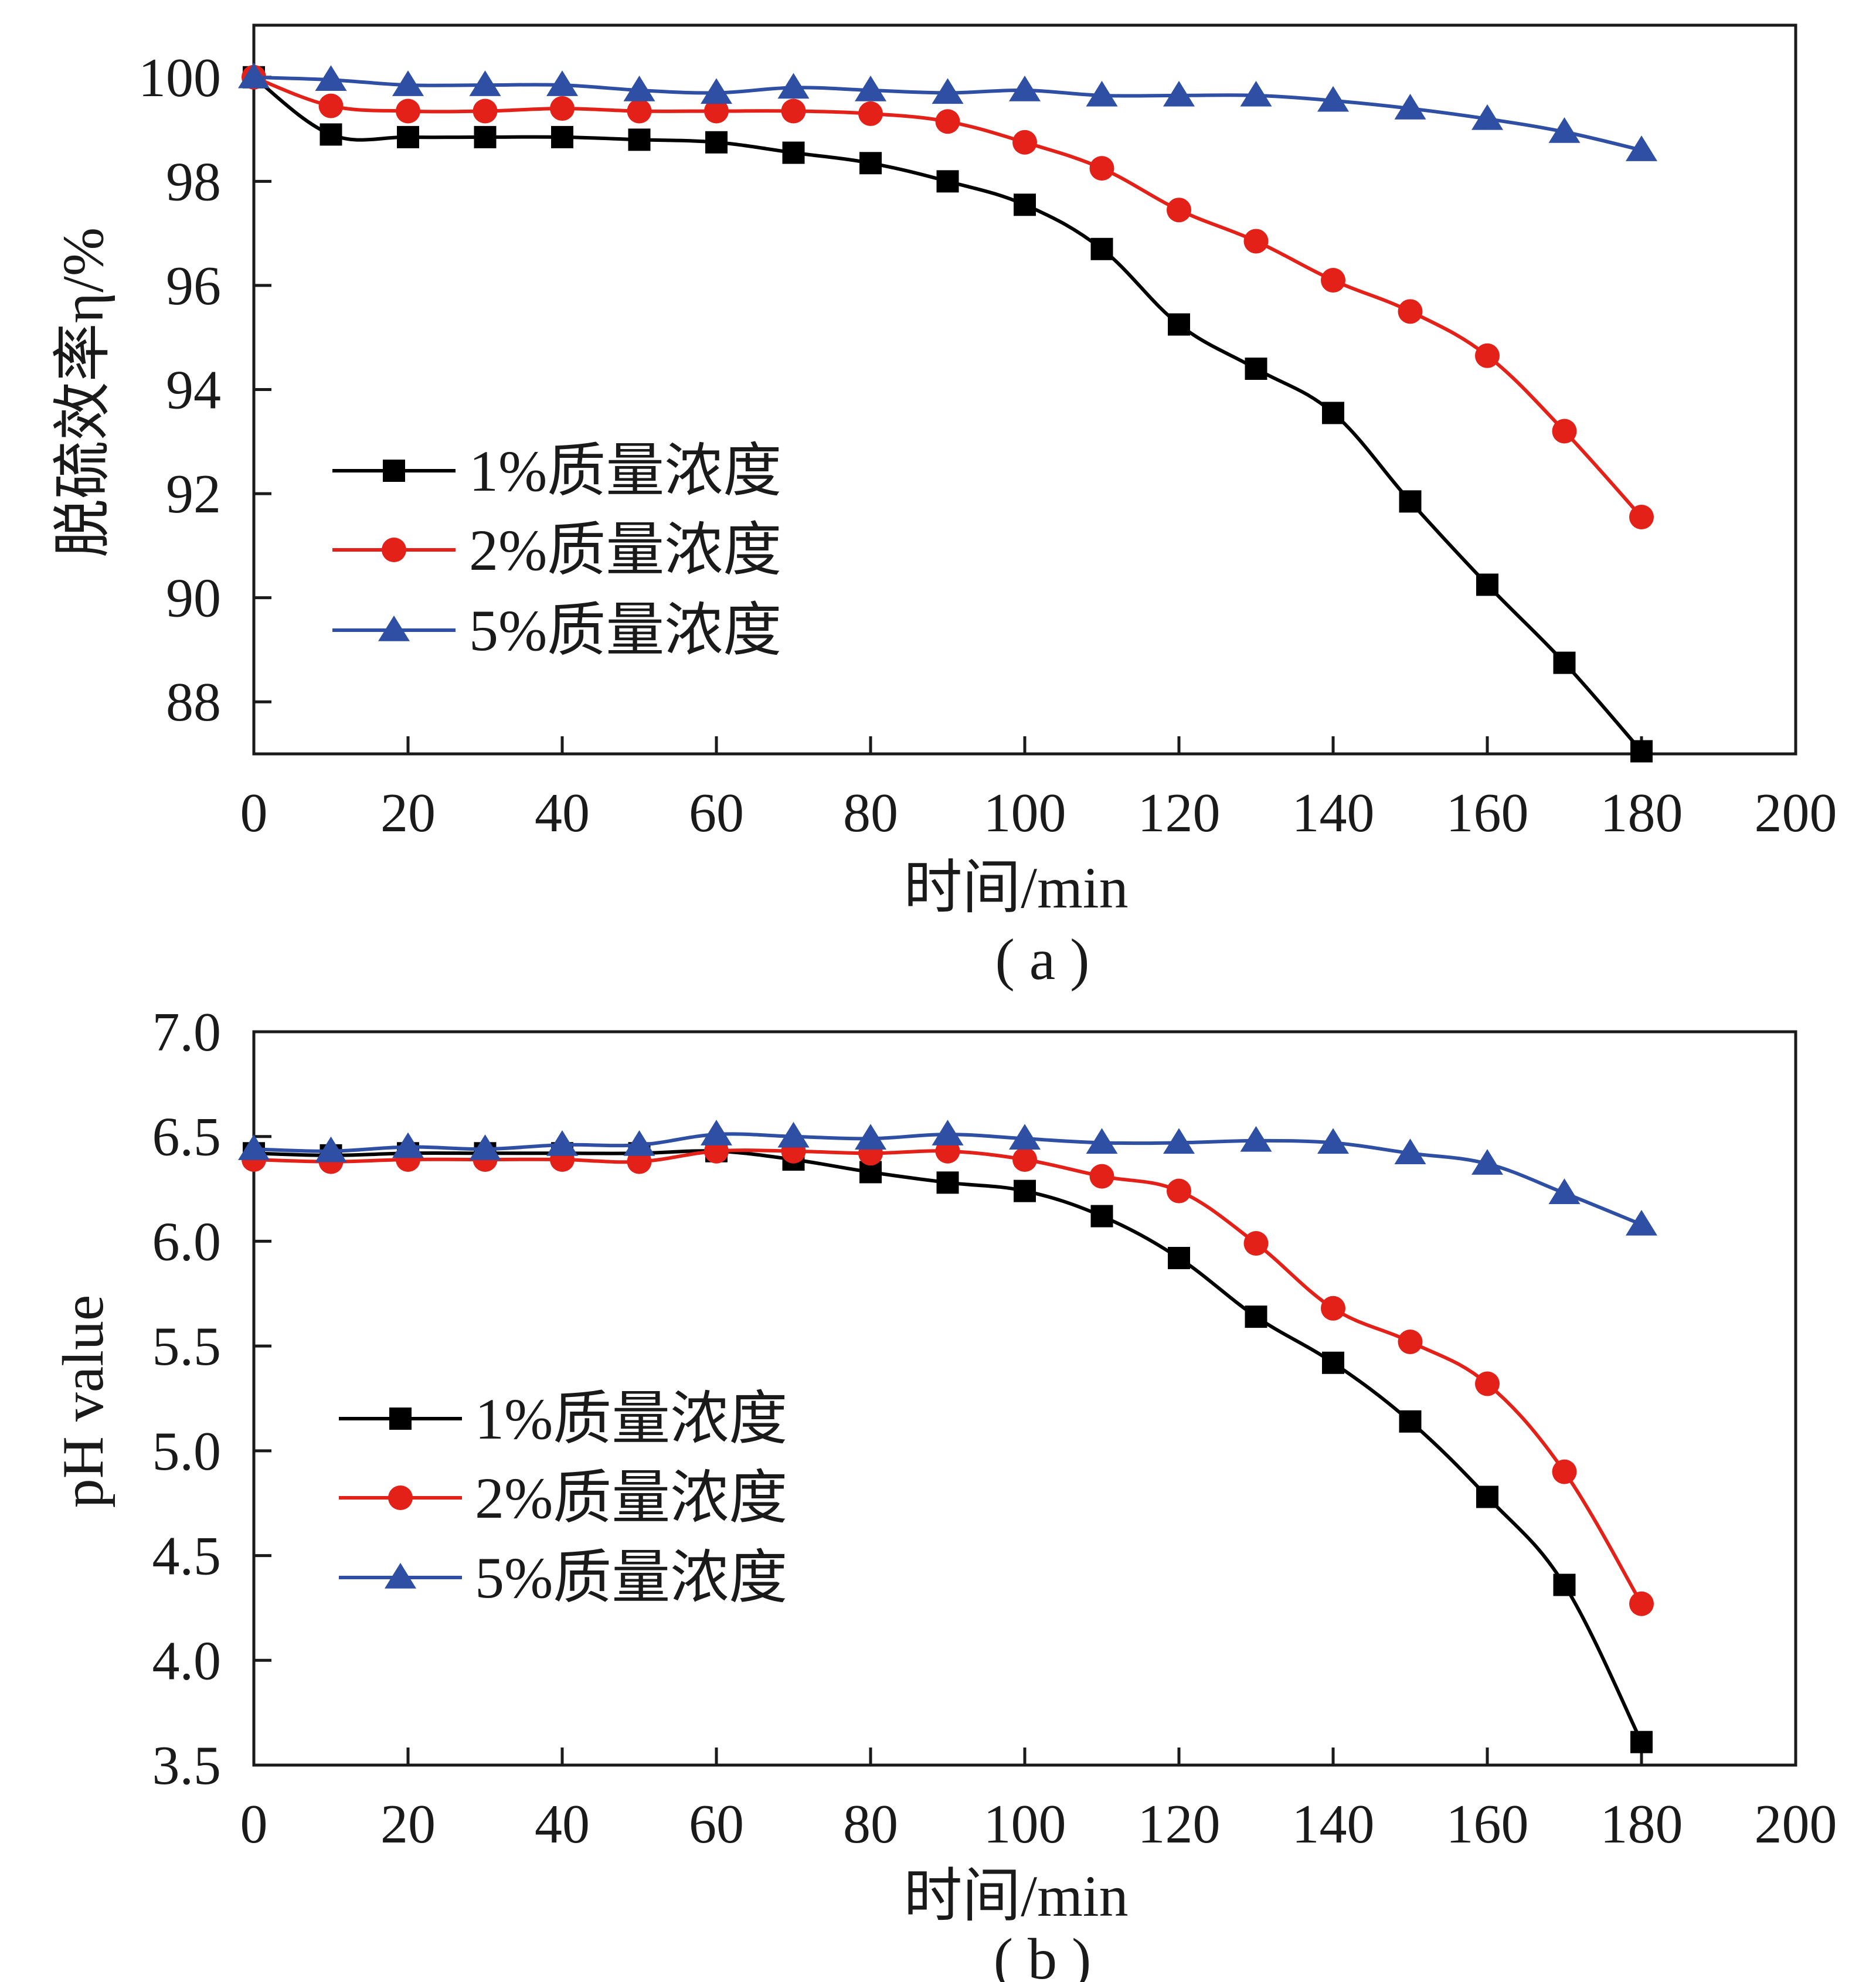 The height and width of the screenshot is (1982, 1876). Describe the element at coordinates (187, 1346) in the screenshot. I see `y-tick-label: 5.5` at that location.